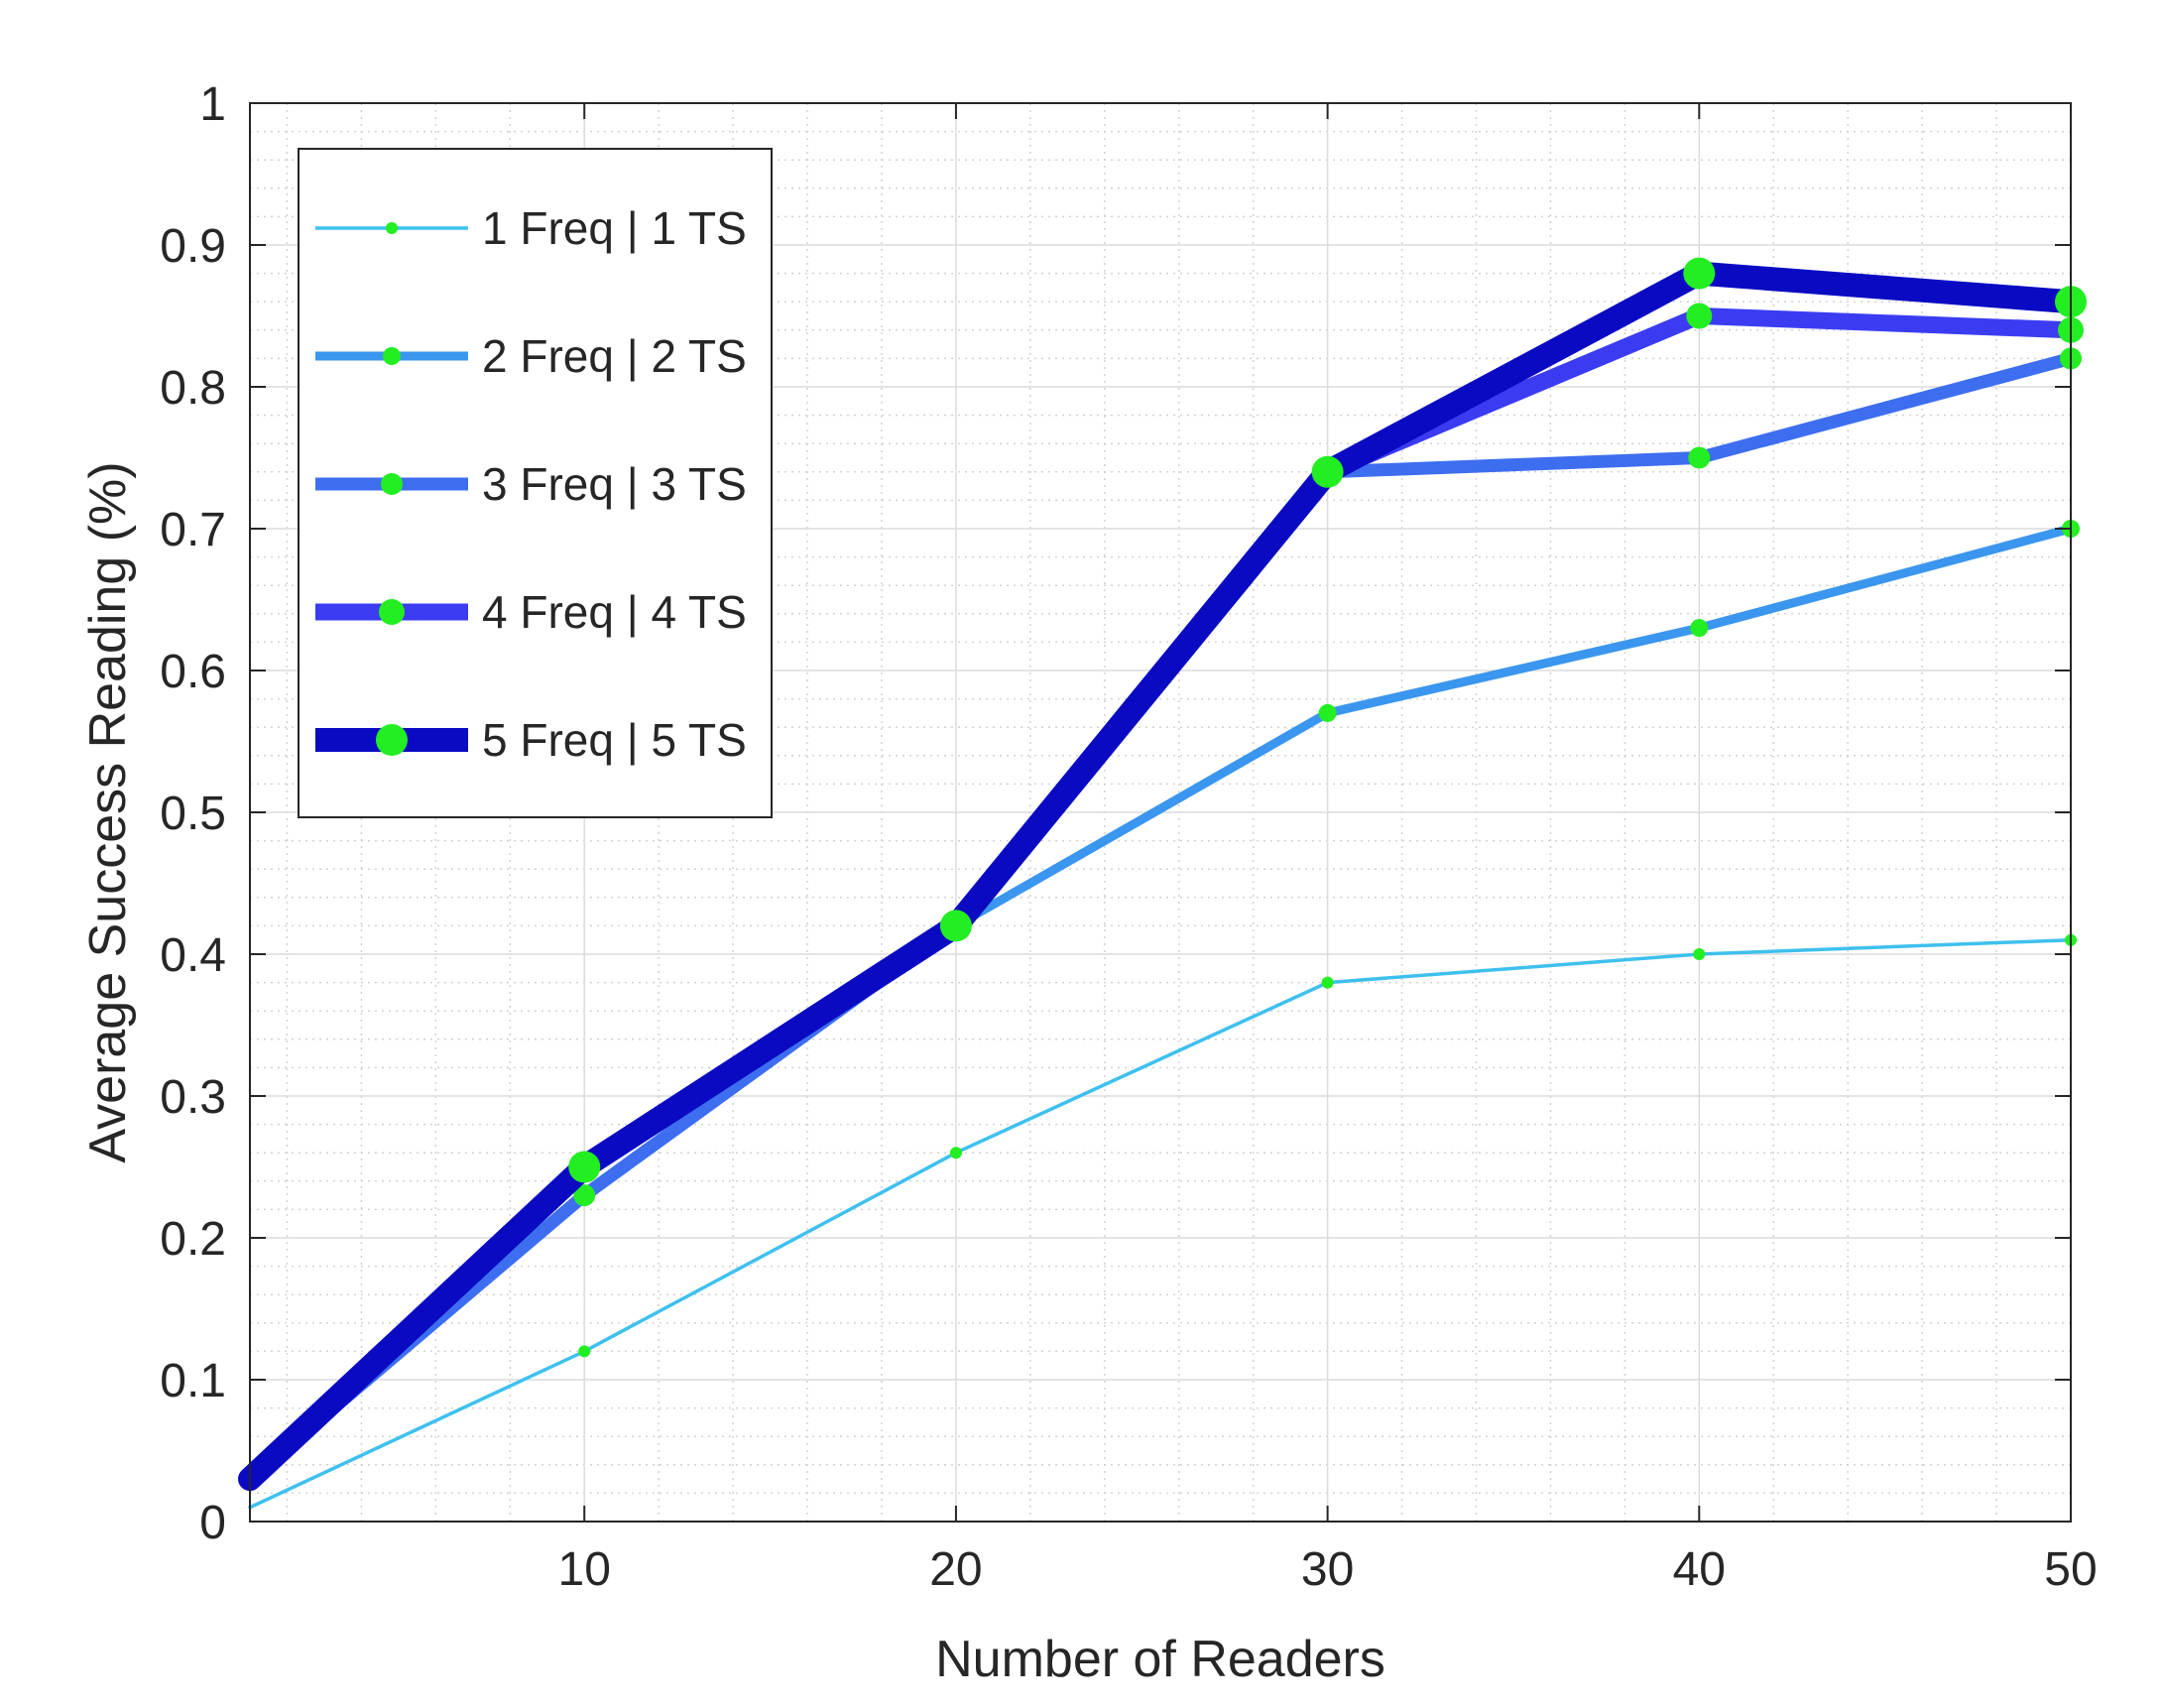 The height and width of the screenshot is (1708, 2164). Describe the element at coordinates (1160, 1659) in the screenshot. I see `x-axis-title: Number of Readers` at that location.